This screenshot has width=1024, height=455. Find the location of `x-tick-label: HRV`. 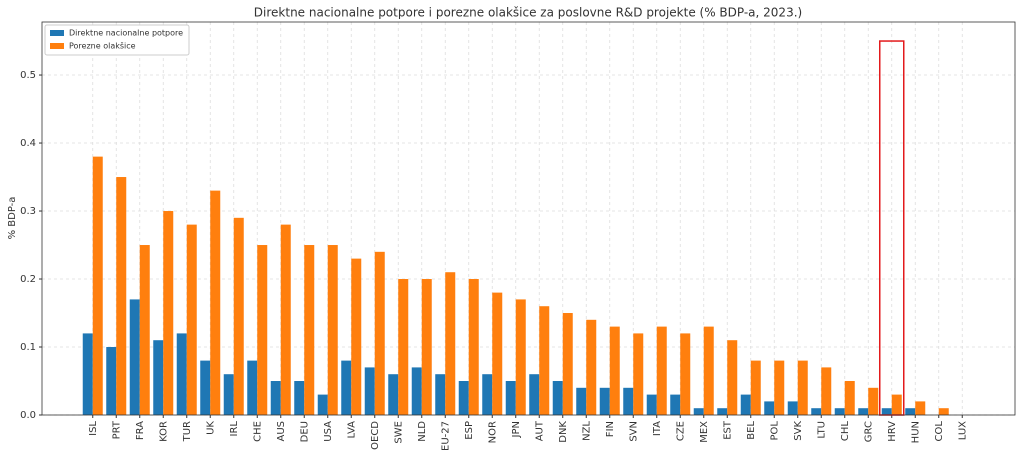

x-tick-label: HRV is located at coordinates (892, 431).